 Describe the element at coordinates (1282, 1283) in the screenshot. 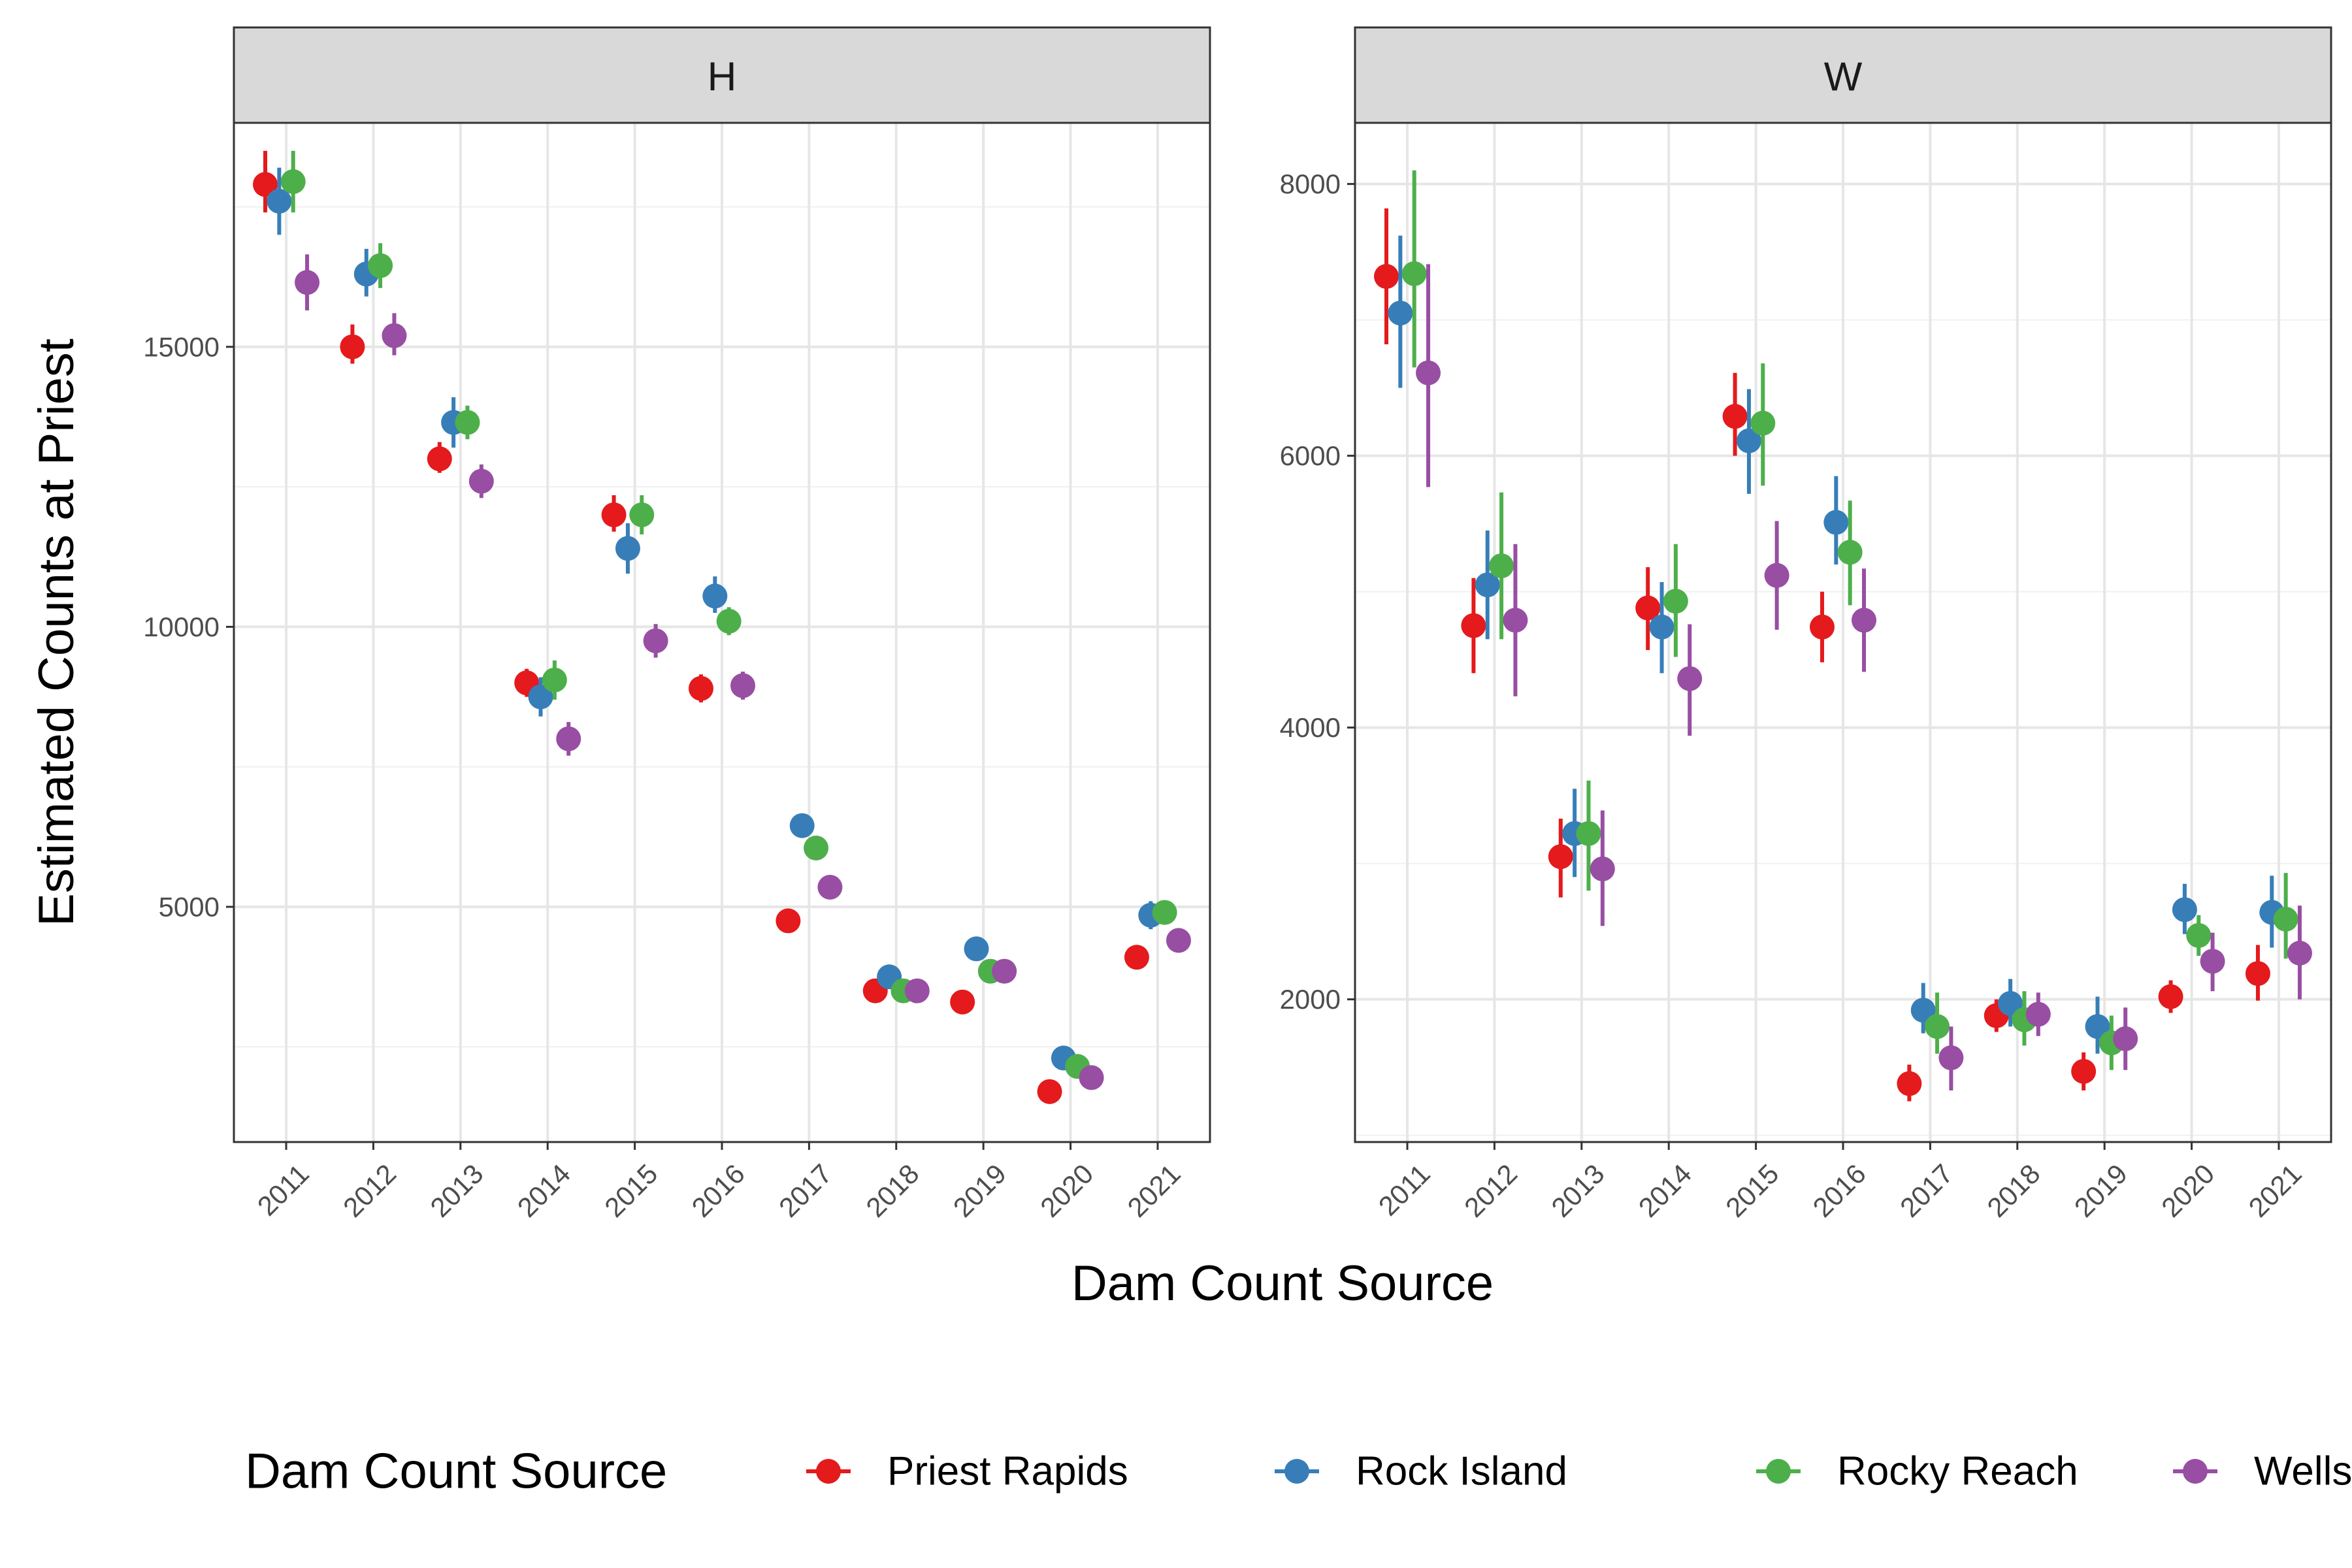

I see `x-axis-title: Dam Count Source` at that location.